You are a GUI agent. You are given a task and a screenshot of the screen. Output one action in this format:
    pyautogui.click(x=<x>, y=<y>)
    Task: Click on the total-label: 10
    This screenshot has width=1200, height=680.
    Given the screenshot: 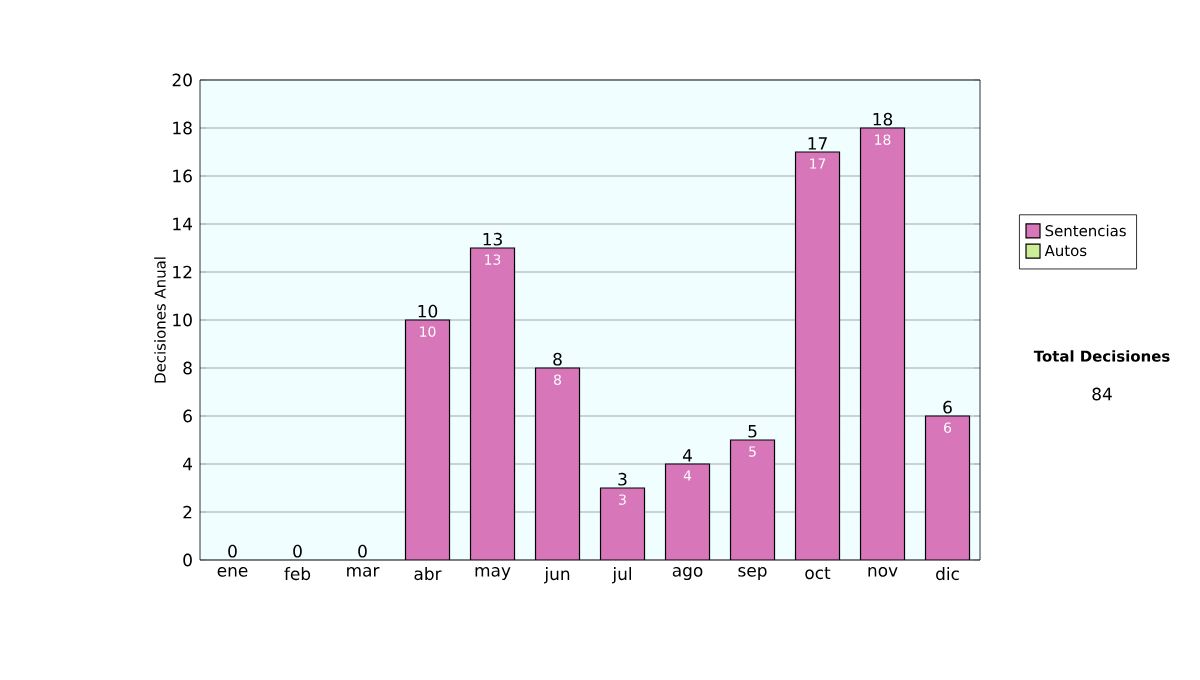 What is the action you would take?
    pyautogui.click(x=428, y=311)
    